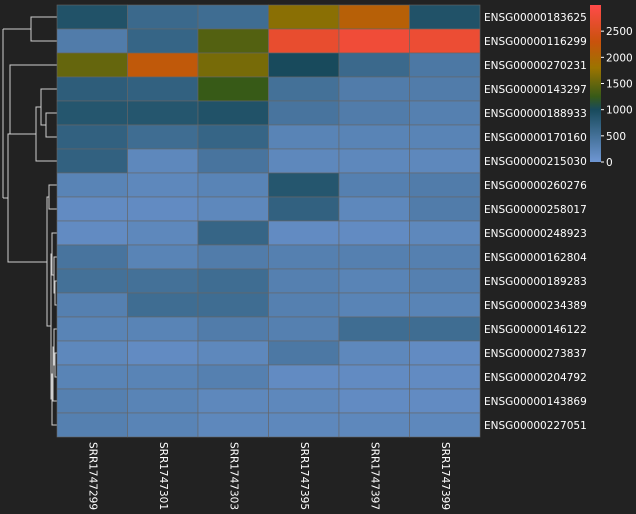 This screenshot has height=514, width=636. Describe the element at coordinates (535, 282) in the screenshot. I see `row-label: ENSG00000189283` at that location.